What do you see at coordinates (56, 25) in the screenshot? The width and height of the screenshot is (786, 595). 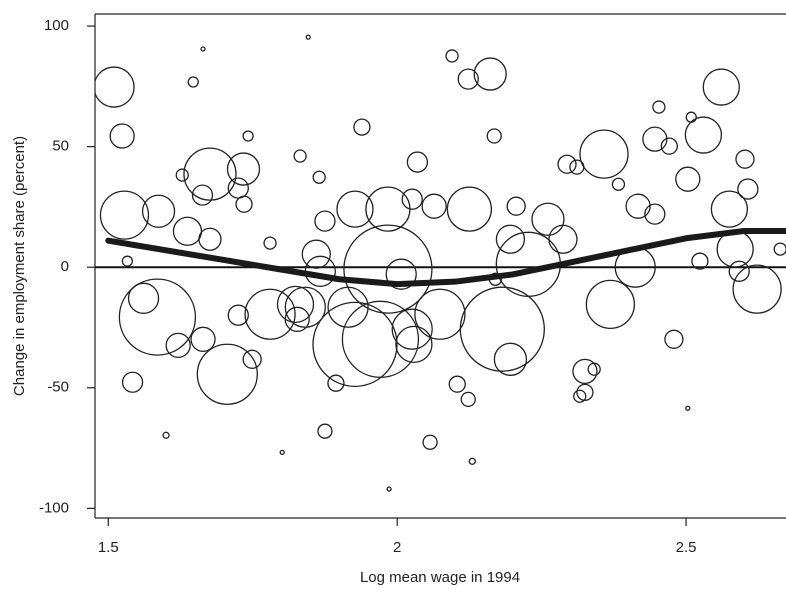 I see `y-tick-label: 100` at bounding box center [56, 25].